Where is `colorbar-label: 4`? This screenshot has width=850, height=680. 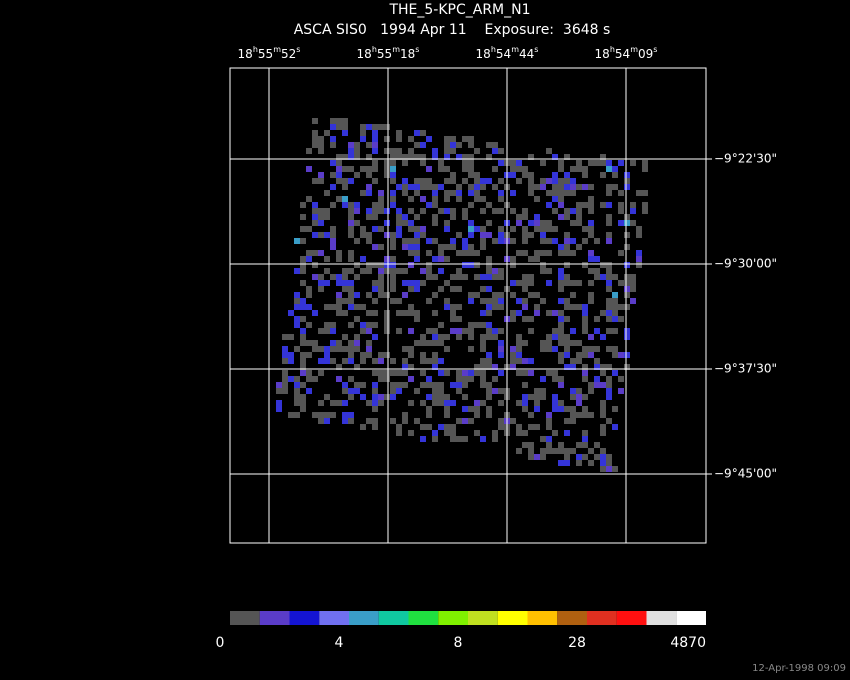
colorbar-label: 4 is located at coordinates (339, 643).